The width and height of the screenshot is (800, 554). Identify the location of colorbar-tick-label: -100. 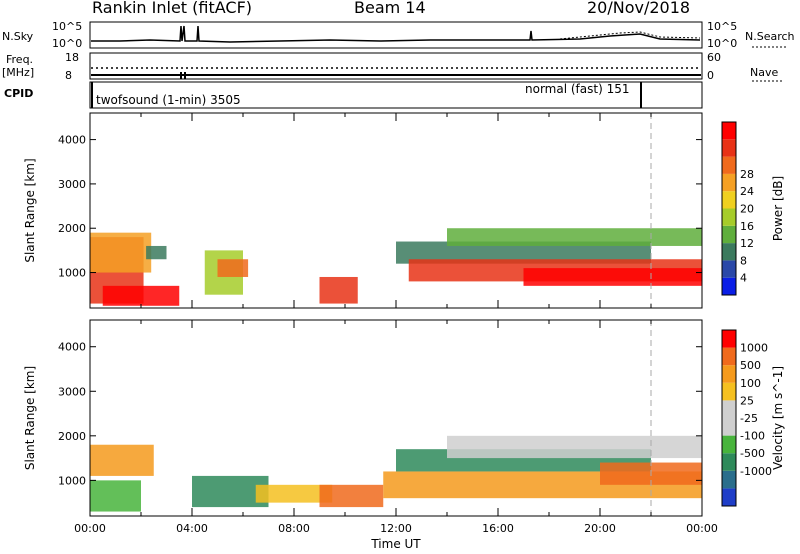
(752, 436).